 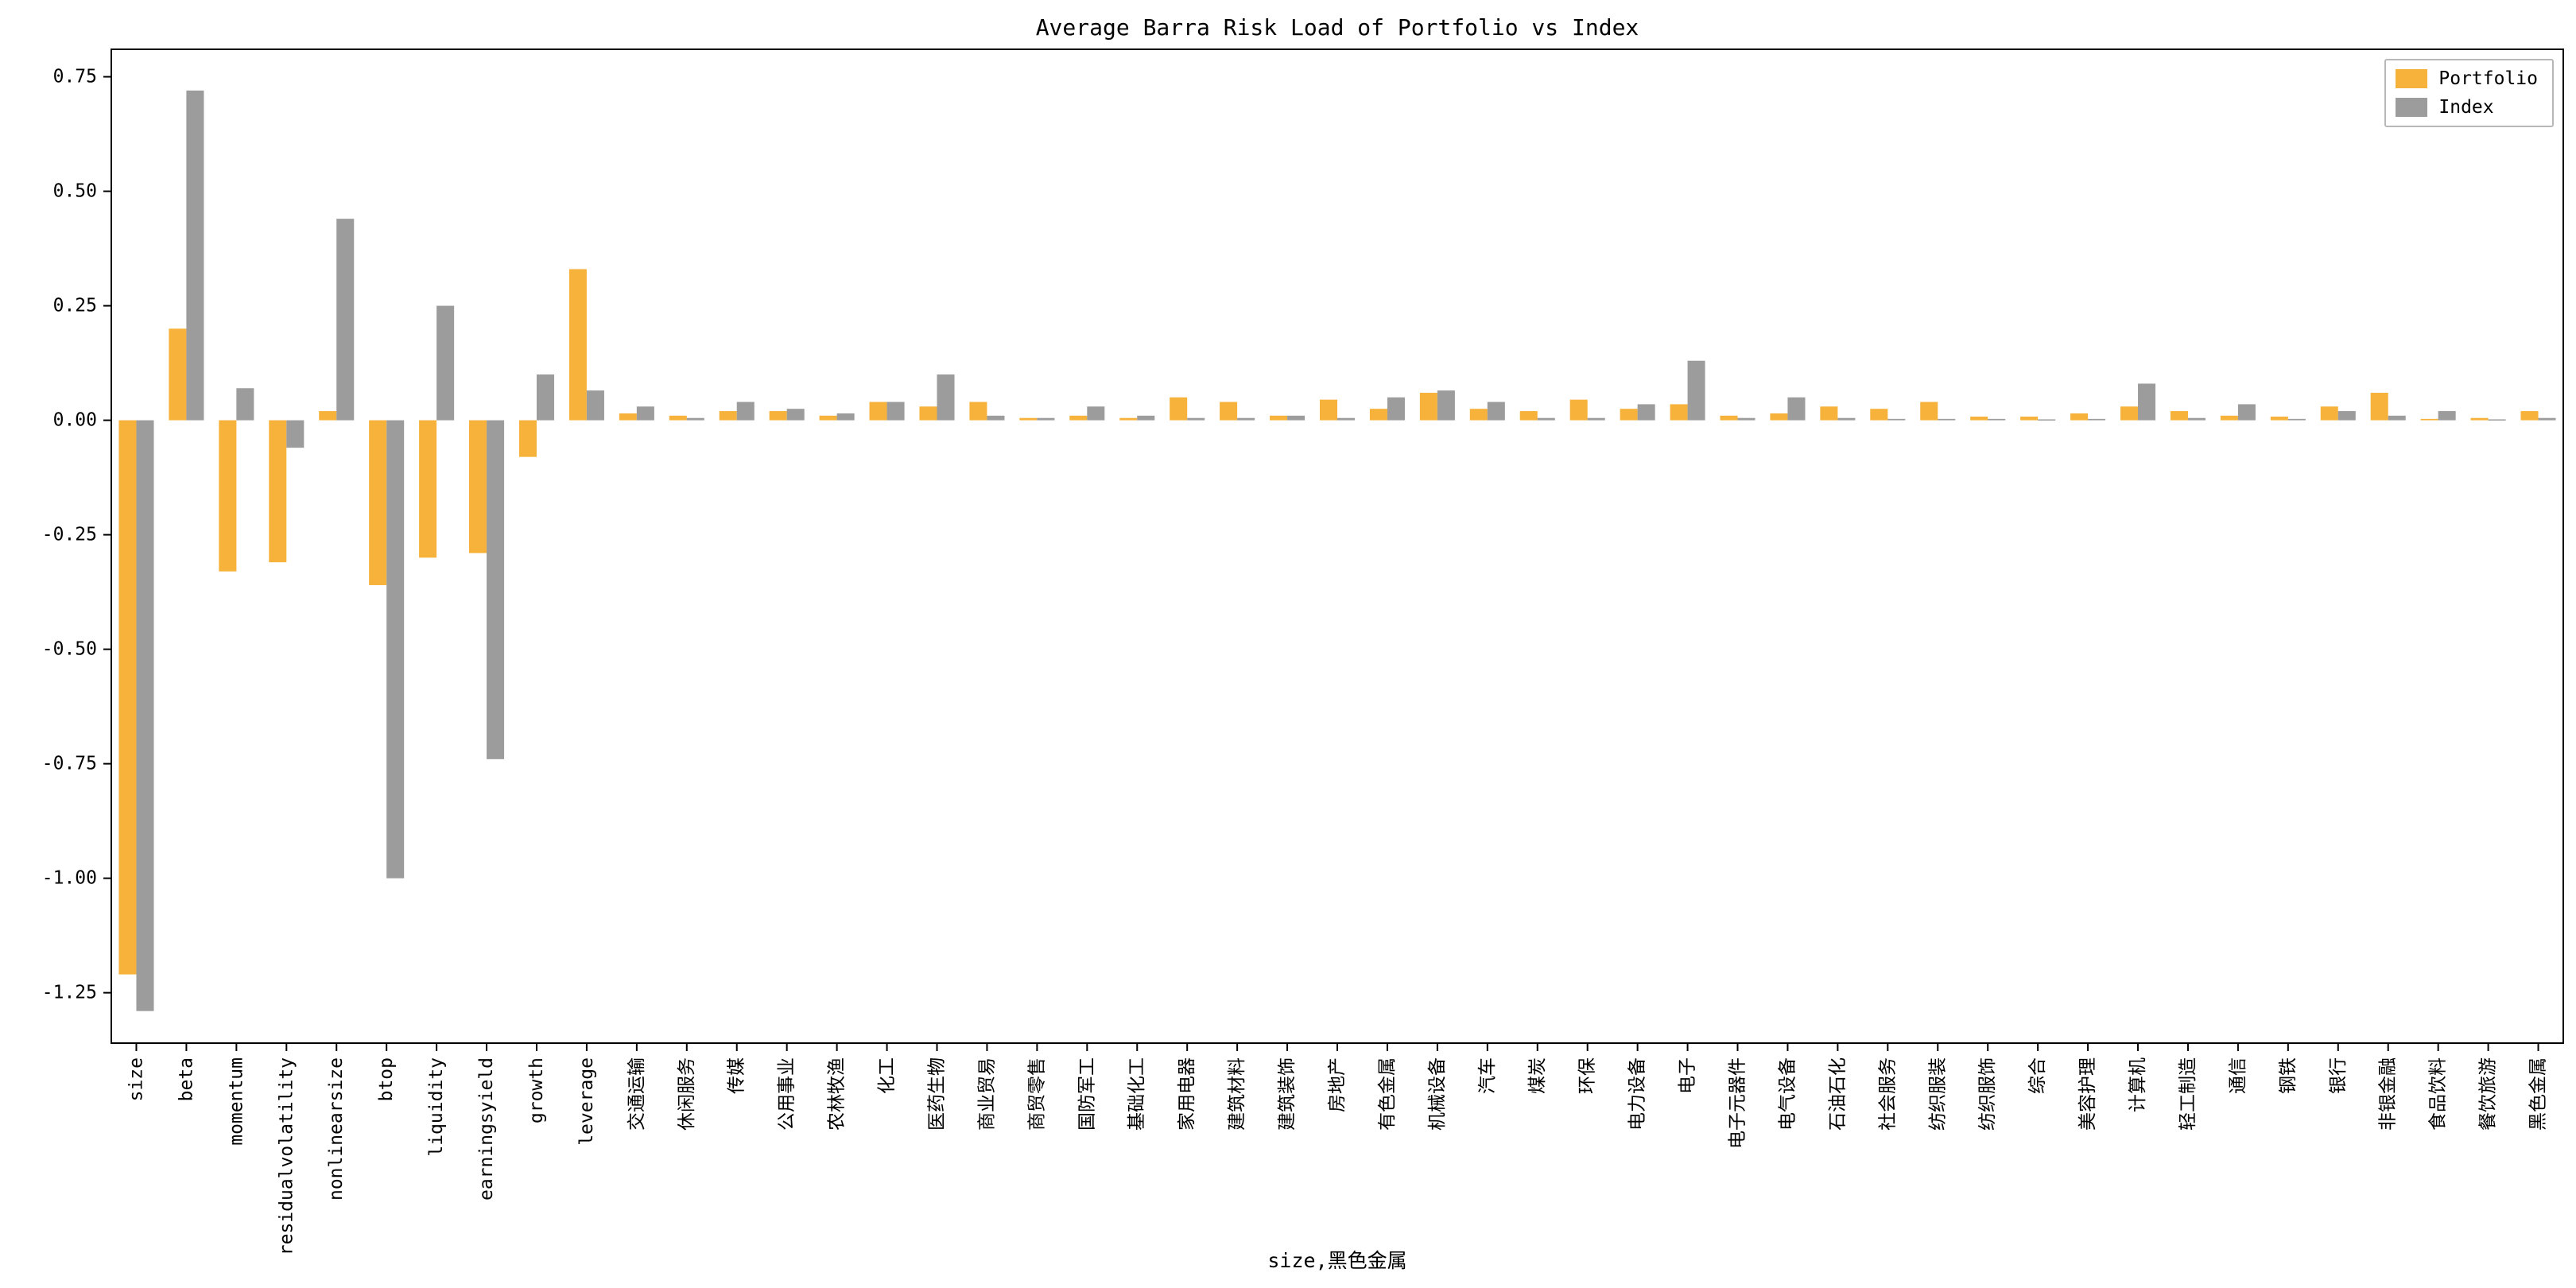 I want to click on x-tick-label: 非银金融, so click(x=2389, y=1094).